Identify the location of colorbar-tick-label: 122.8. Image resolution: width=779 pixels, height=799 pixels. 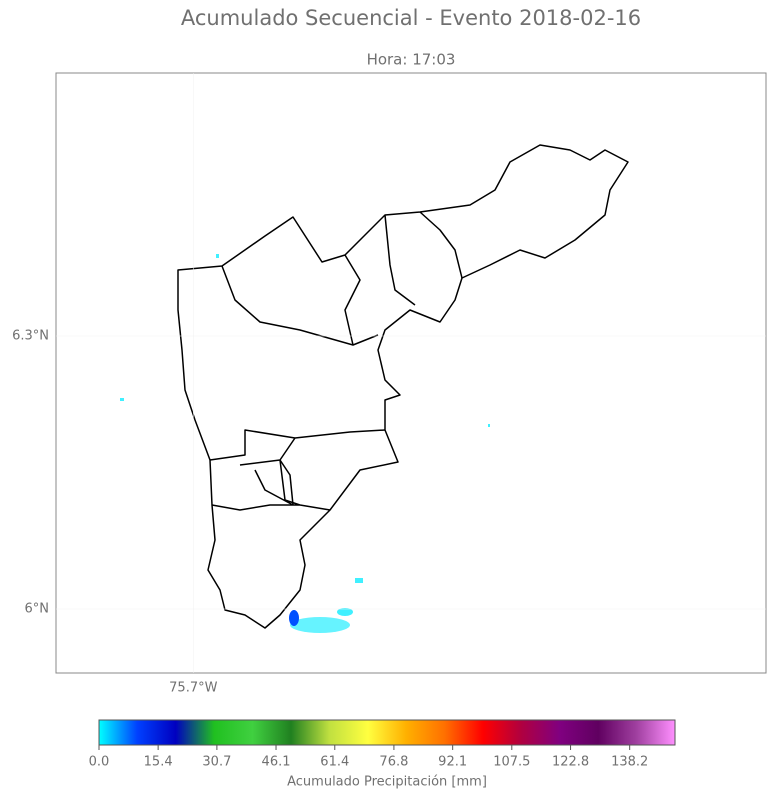
(570, 762).